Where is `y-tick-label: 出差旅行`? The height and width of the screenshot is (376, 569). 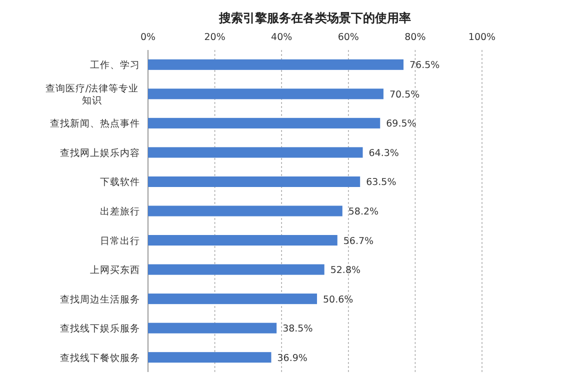
y-tick-label: 出差旅行 is located at coordinates (120, 212).